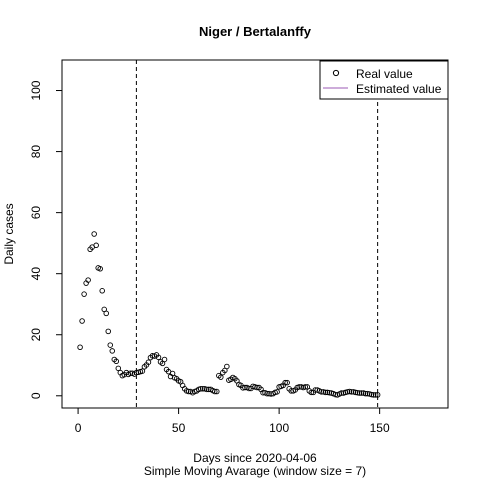 The height and width of the screenshot is (480, 480). What do you see at coordinates (380, 428) in the screenshot?
I see `x-tick-label: 150` at bounding box center [380, 428].